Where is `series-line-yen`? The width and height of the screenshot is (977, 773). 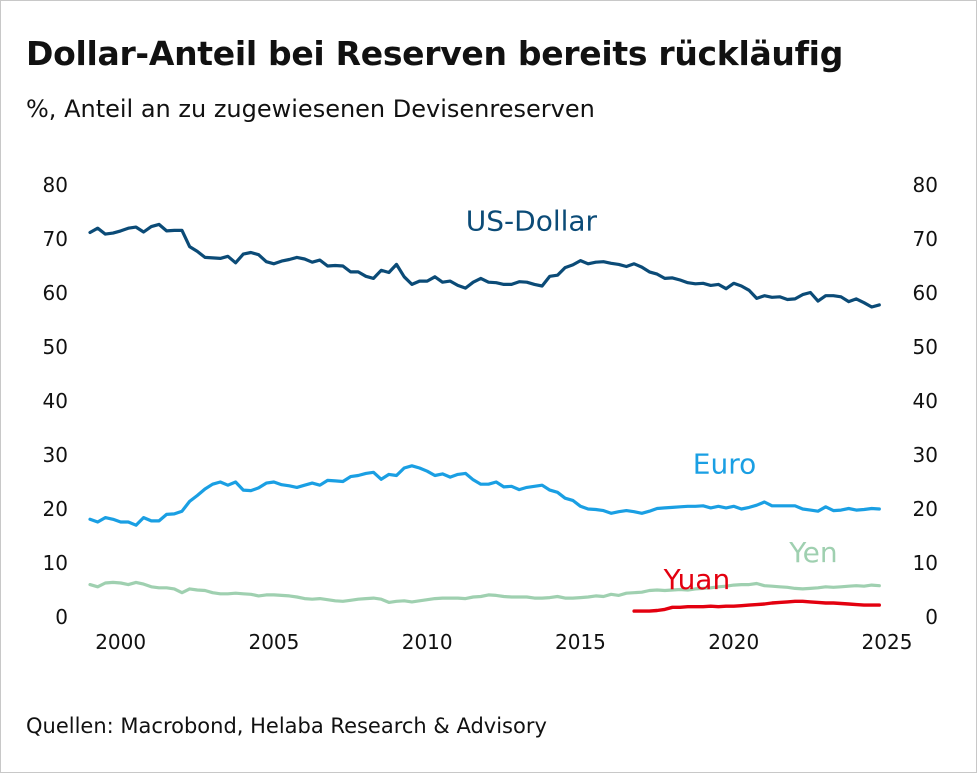
series-line-yen is located at coordinates (484, 592).